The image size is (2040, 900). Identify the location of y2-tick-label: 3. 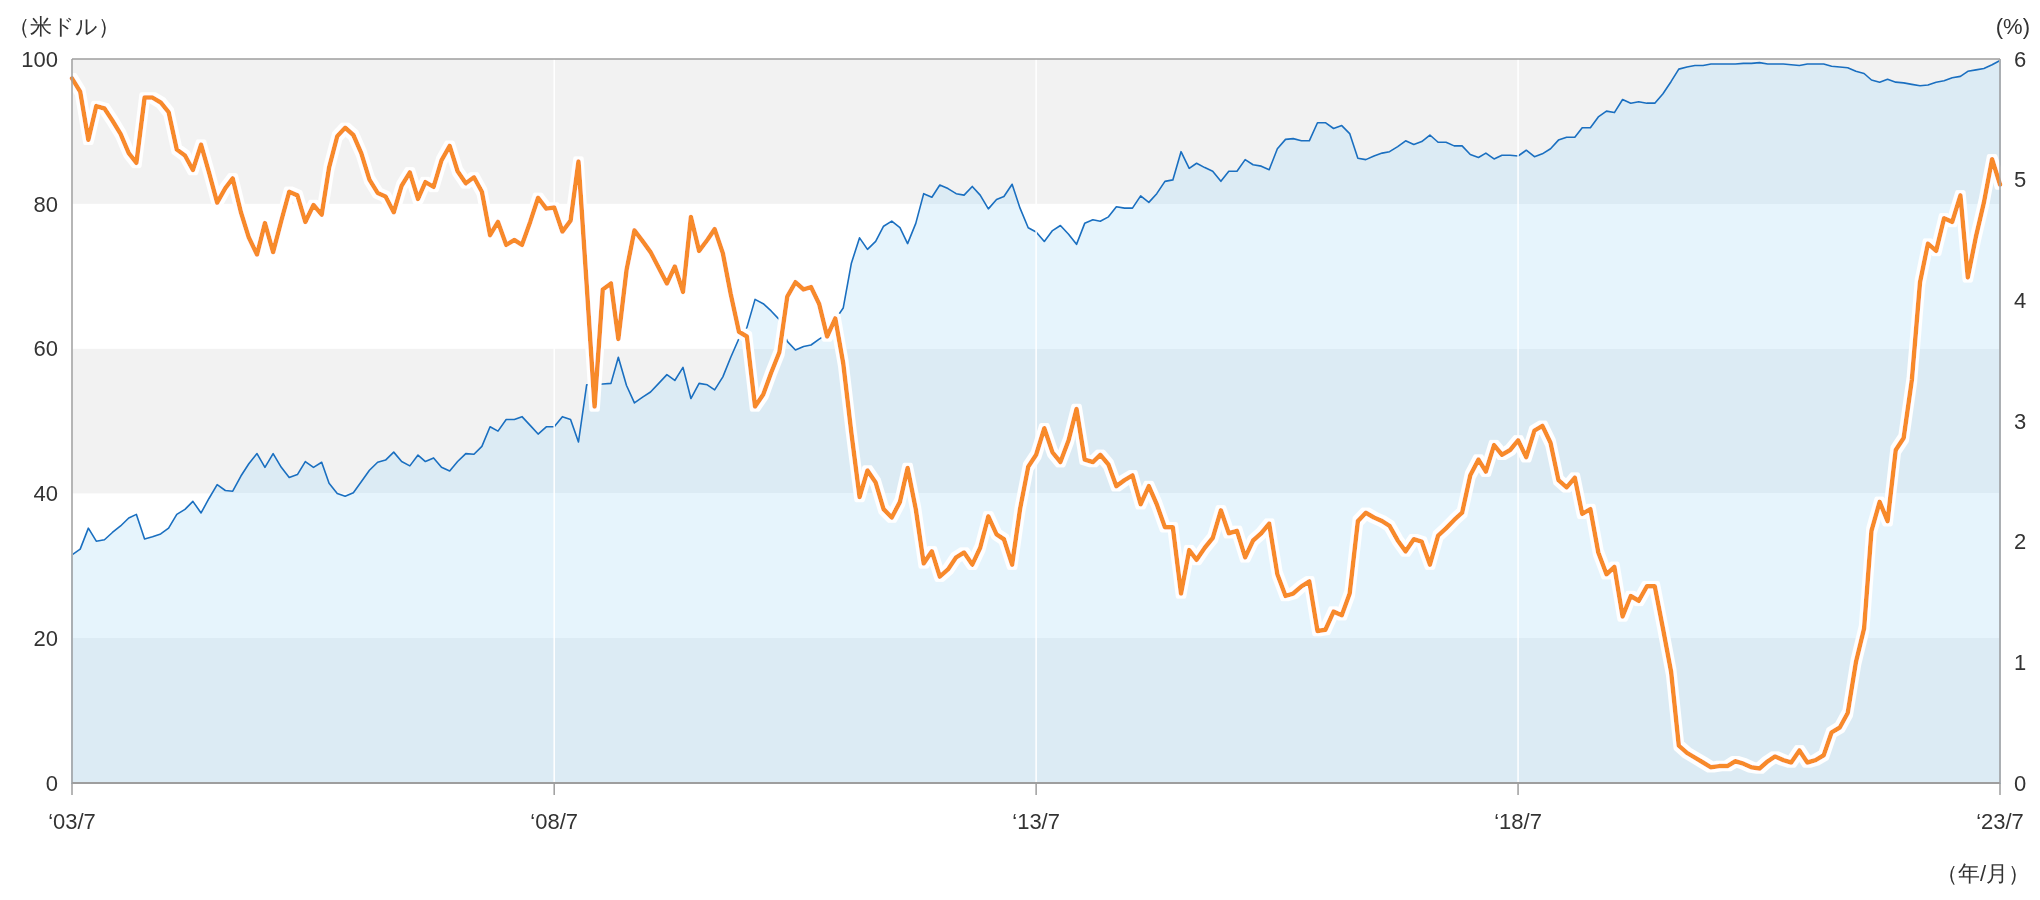
(2020, 421).